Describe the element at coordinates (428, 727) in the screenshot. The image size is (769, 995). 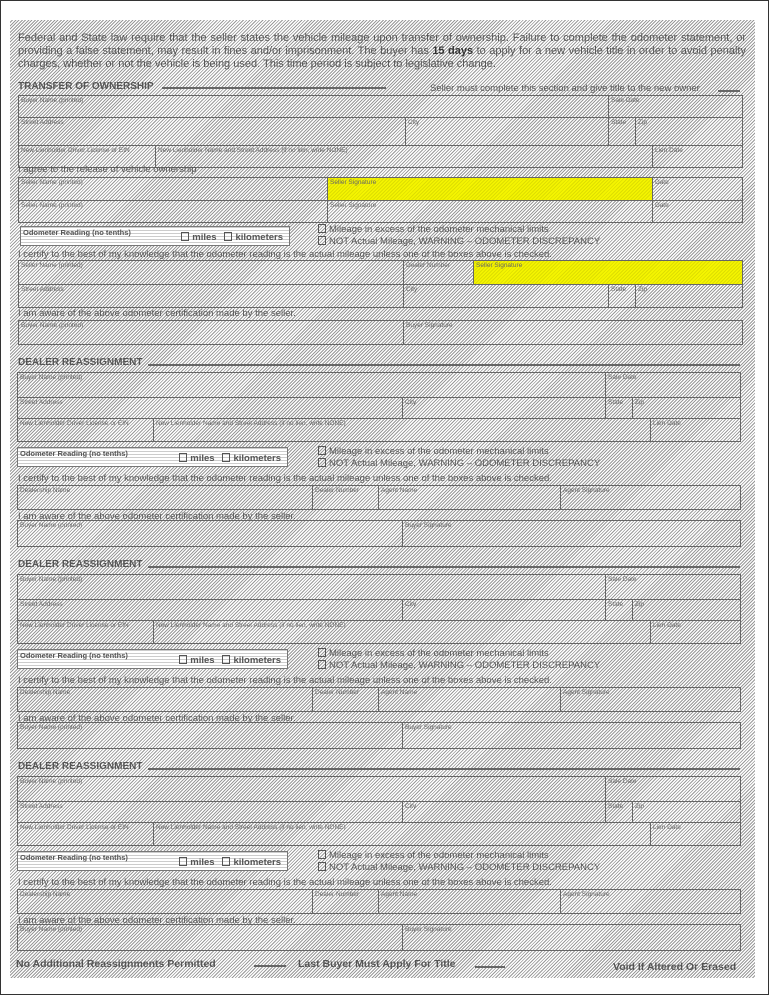
I see `field-label: Buyer Signature` at that location.